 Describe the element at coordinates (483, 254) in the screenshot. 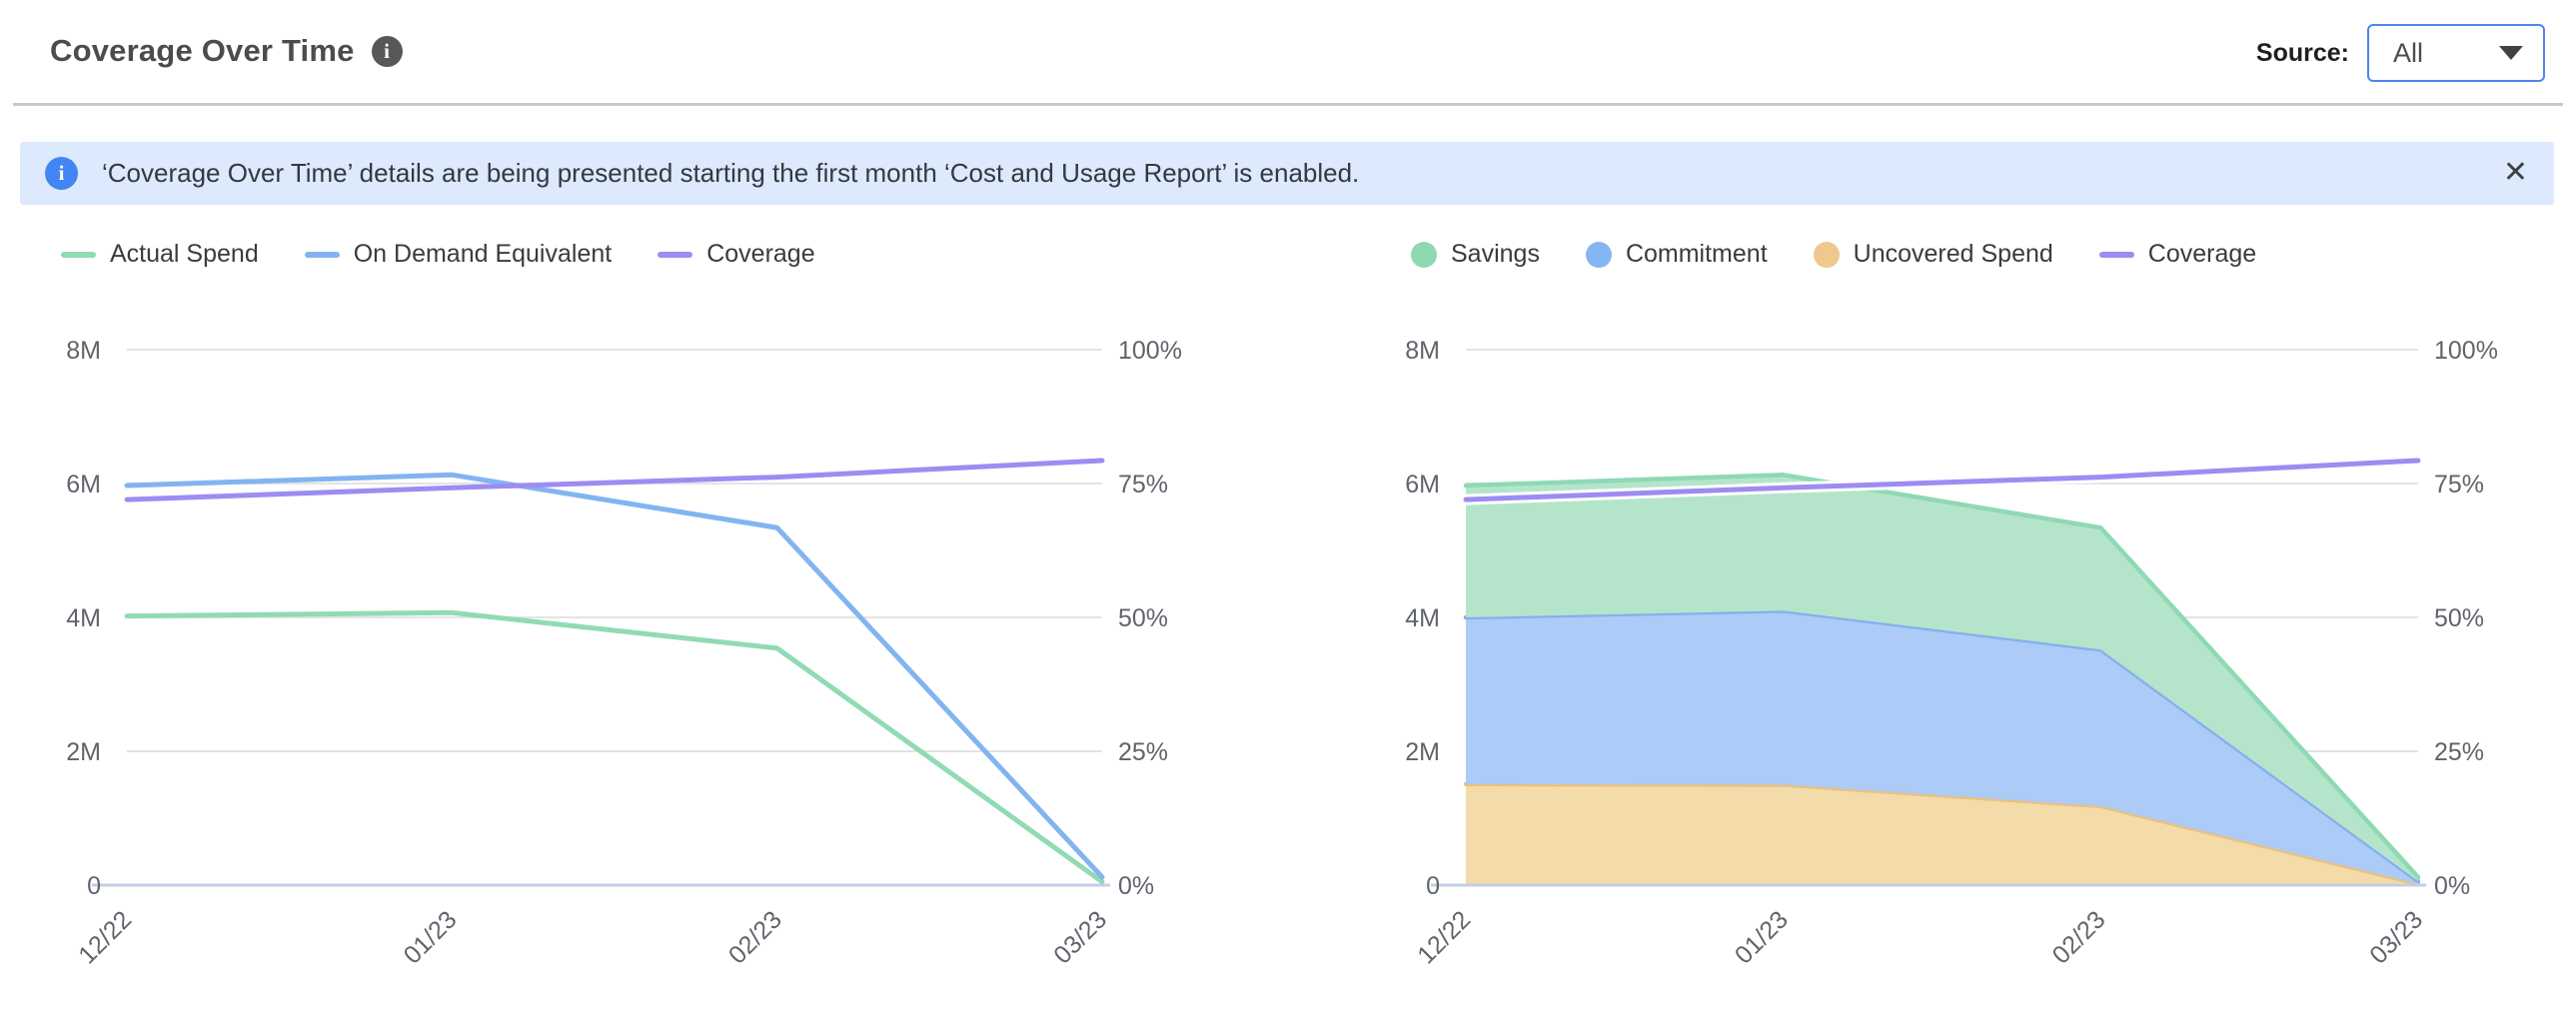

I see `legend-label: On Demand Equivalent` at that location.